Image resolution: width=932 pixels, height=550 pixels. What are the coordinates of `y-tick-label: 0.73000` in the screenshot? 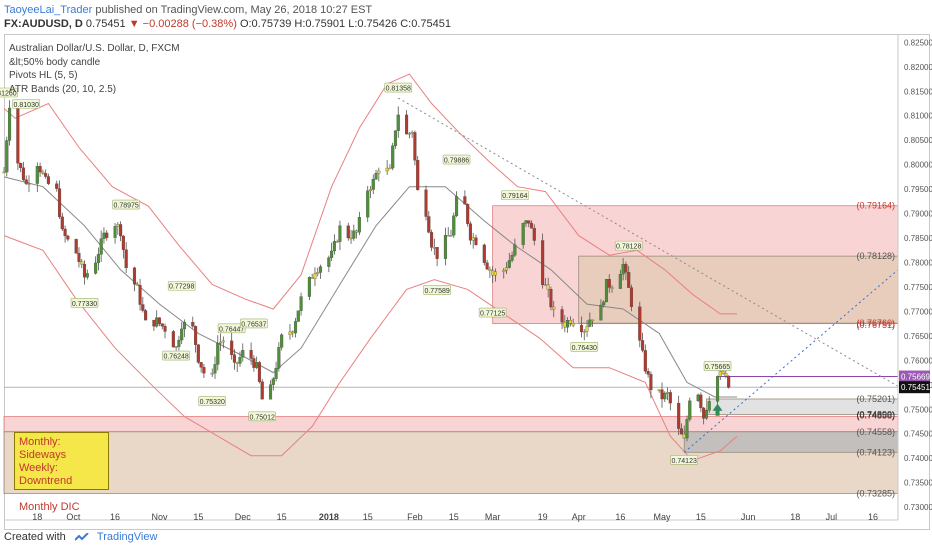 It's located at (918, 507).